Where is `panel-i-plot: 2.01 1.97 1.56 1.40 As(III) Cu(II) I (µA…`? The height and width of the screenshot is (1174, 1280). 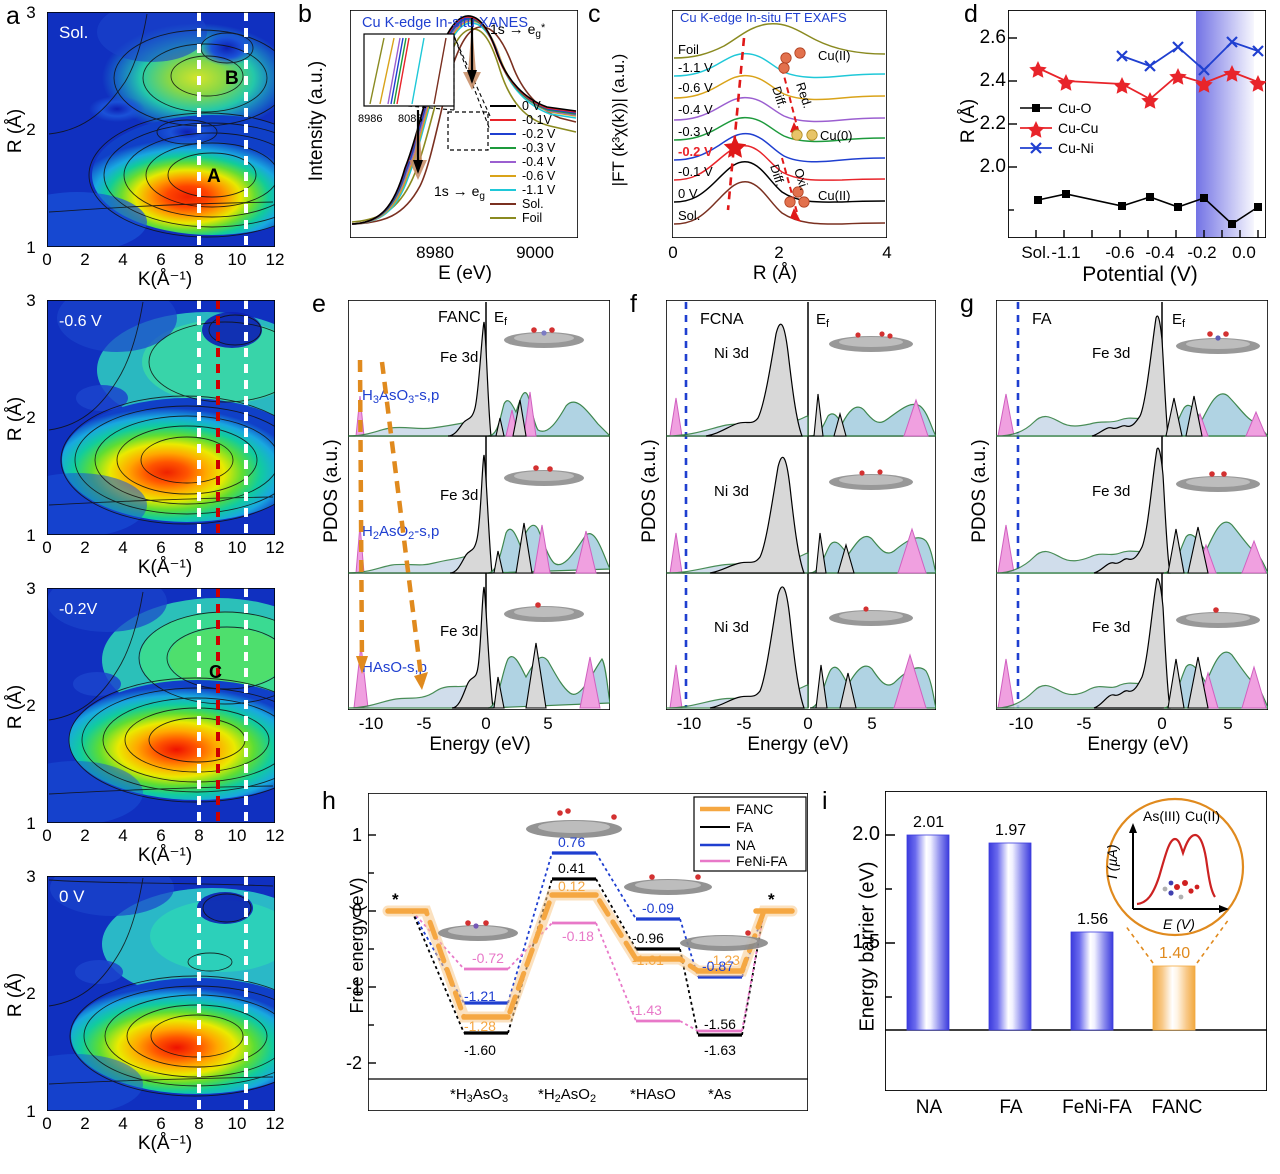 panel-i-plot: 2.01 1.97 1.56 1.40 As(III) Cu(II) I (µA… is located at coordinates (1076, 941).